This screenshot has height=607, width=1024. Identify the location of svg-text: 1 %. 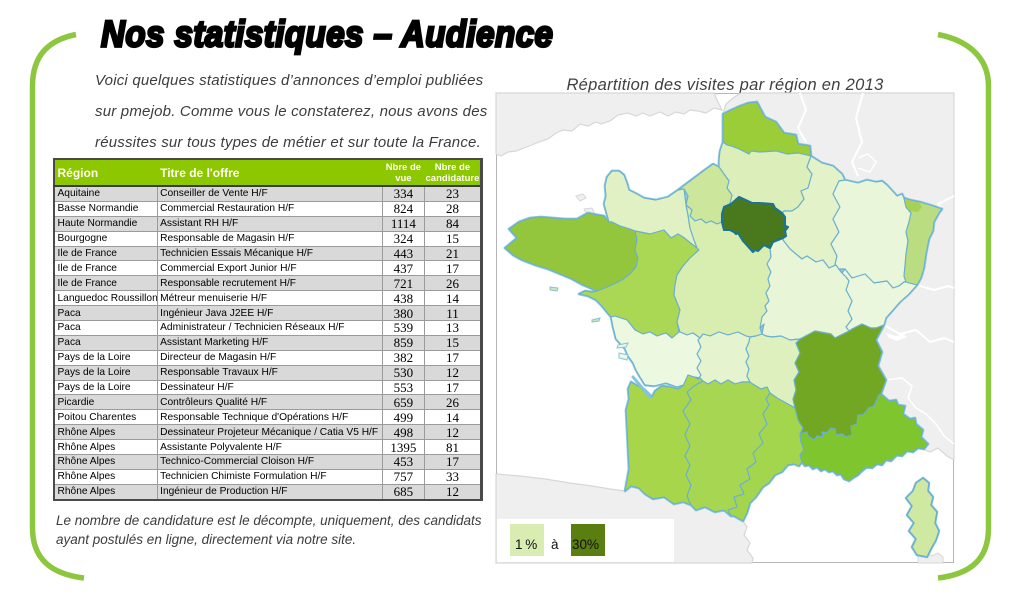
(526, 544).